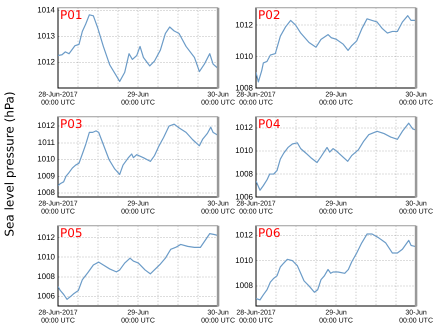 The width and height of the screenshot is (435, 327). Describe the element at coordinates (71, 15) in the screenshot. I see `chart-title: P01` at that location.